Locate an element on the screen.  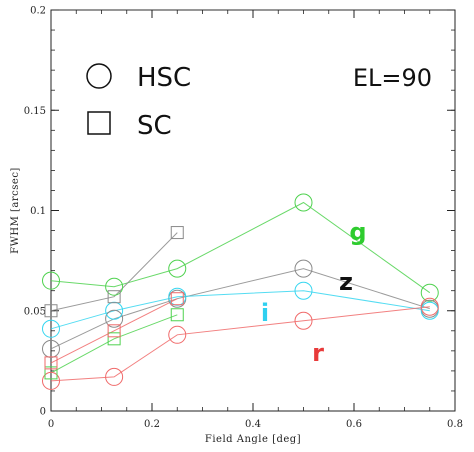
x-tick-label: 0 is located at coordinates (51, 424).